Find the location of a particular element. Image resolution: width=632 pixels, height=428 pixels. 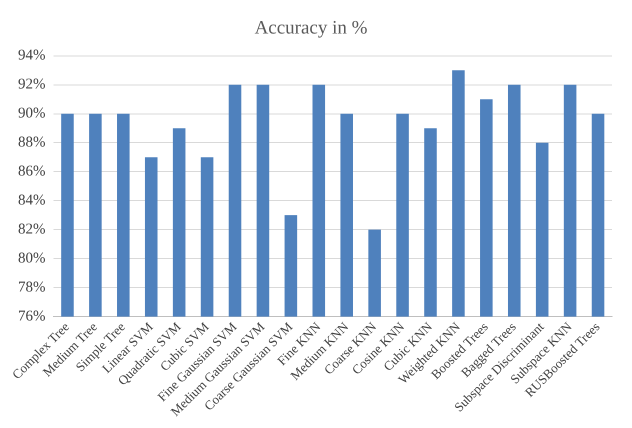

y-tick-label: 84% is located at coordinates (32, 200).